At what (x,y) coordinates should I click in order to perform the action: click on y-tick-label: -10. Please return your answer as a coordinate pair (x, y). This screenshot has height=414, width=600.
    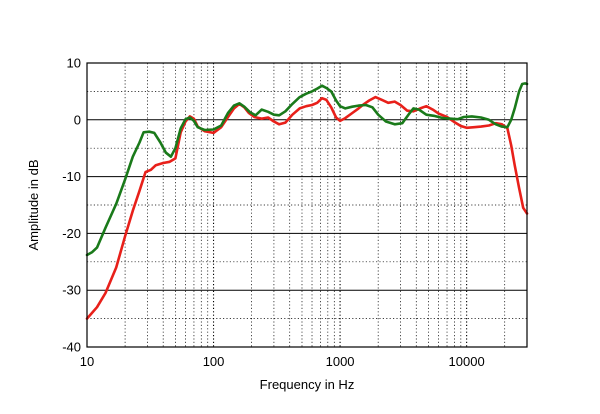
    Looking at the image, I should click on (71, 176).